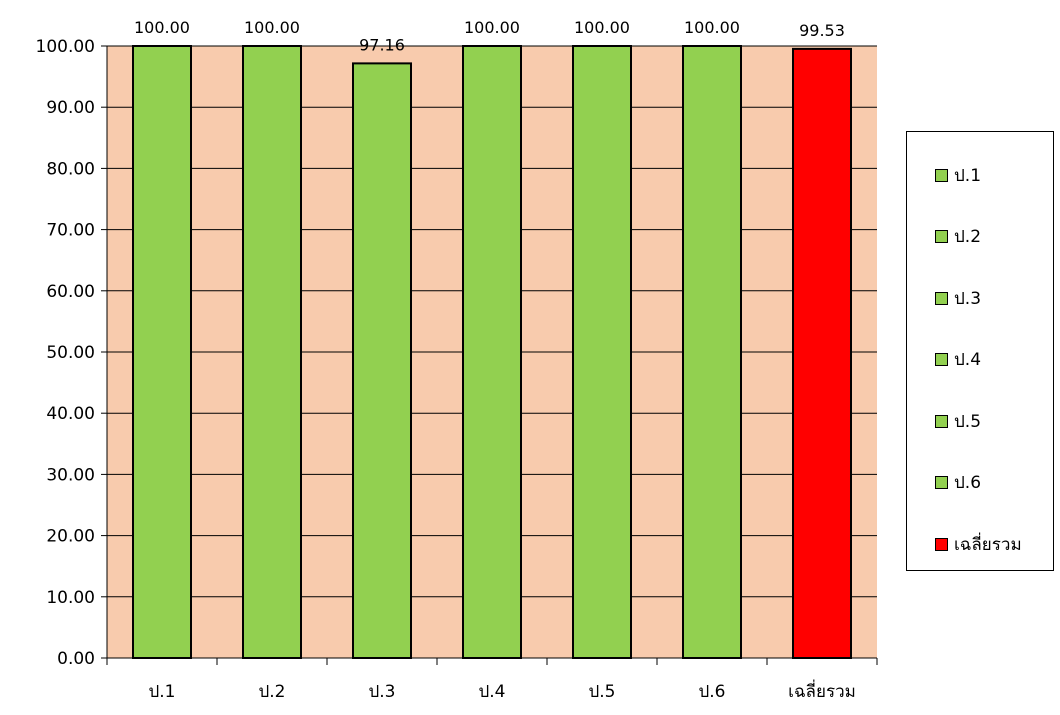 This screenshot has width=1060, height=715. Describe the element at coordinates (70, 598) in the screenshot. I see `y-tick-label: 10.00` at that location.